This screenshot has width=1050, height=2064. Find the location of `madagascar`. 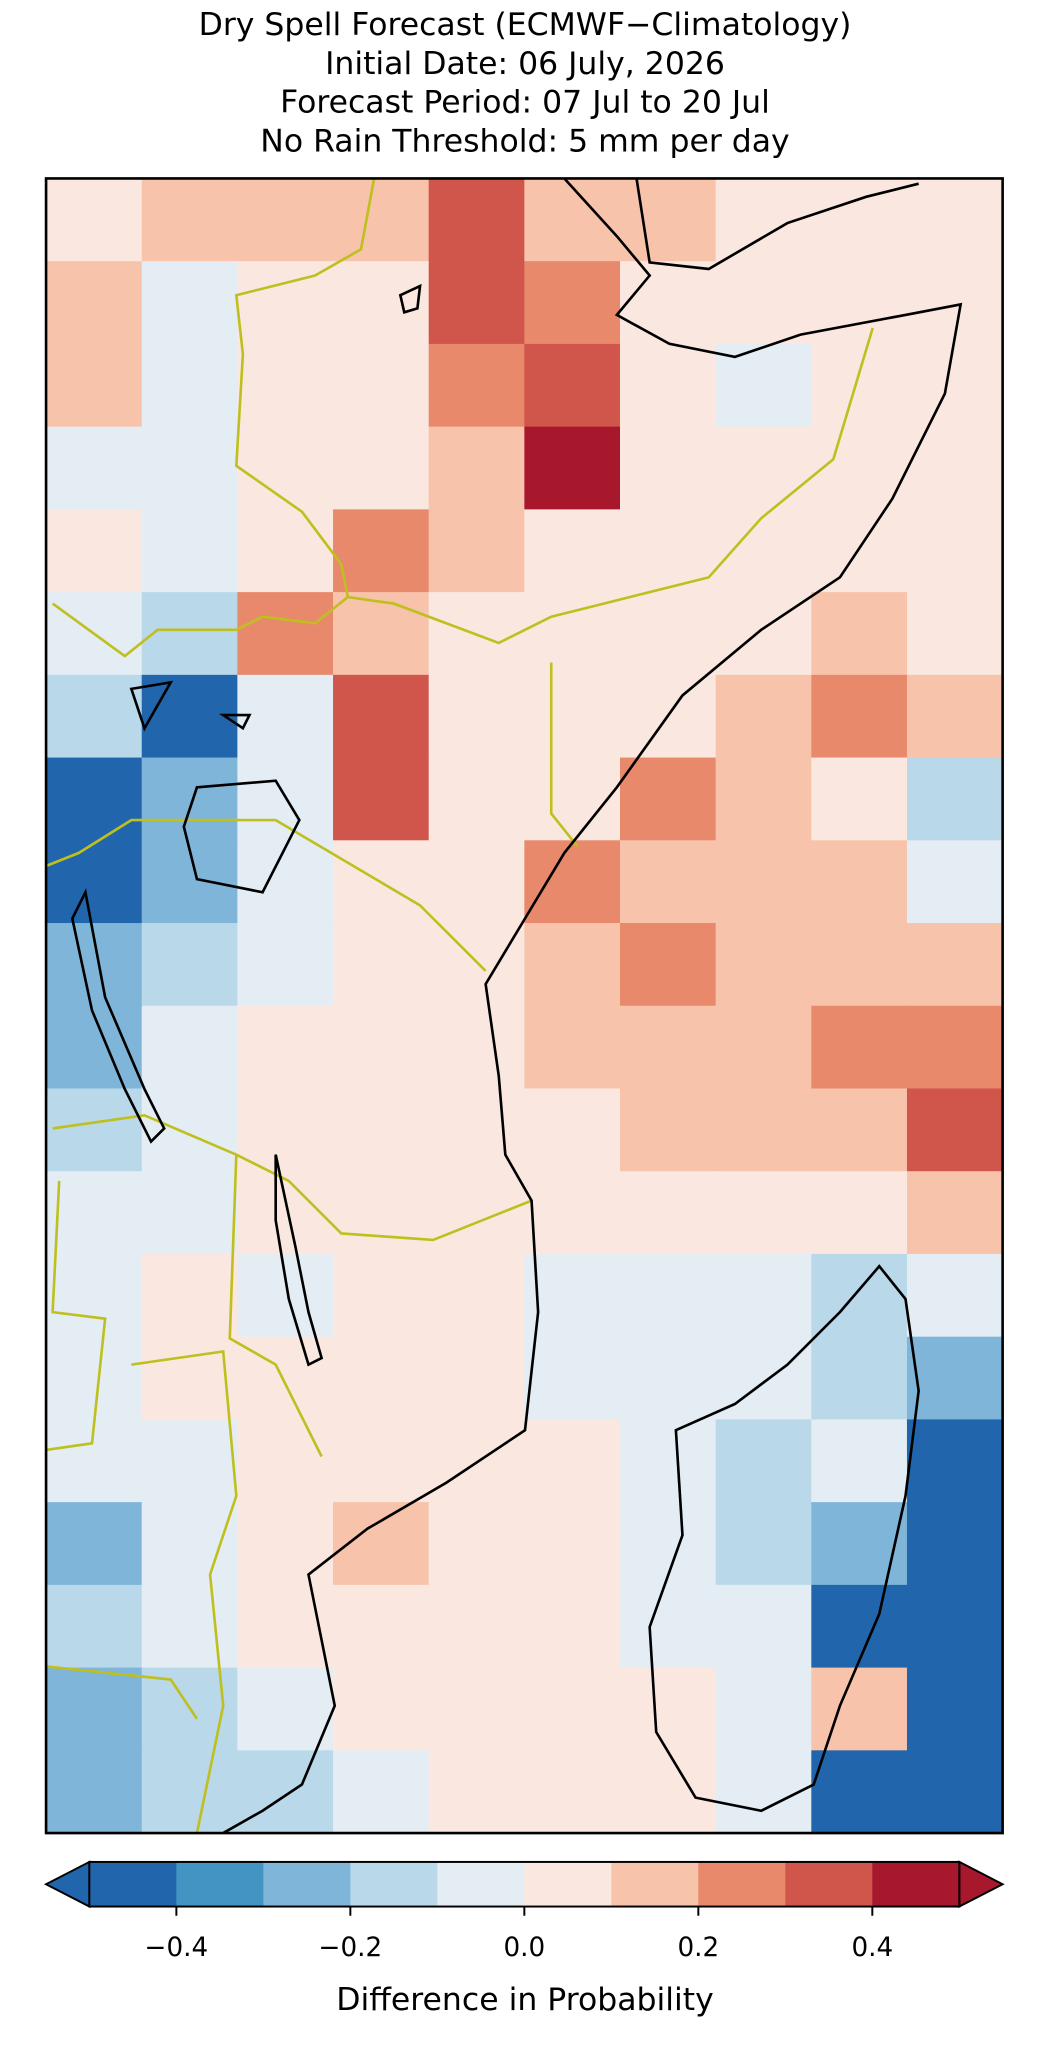

madagascar is located at coordinates (784, 1538).